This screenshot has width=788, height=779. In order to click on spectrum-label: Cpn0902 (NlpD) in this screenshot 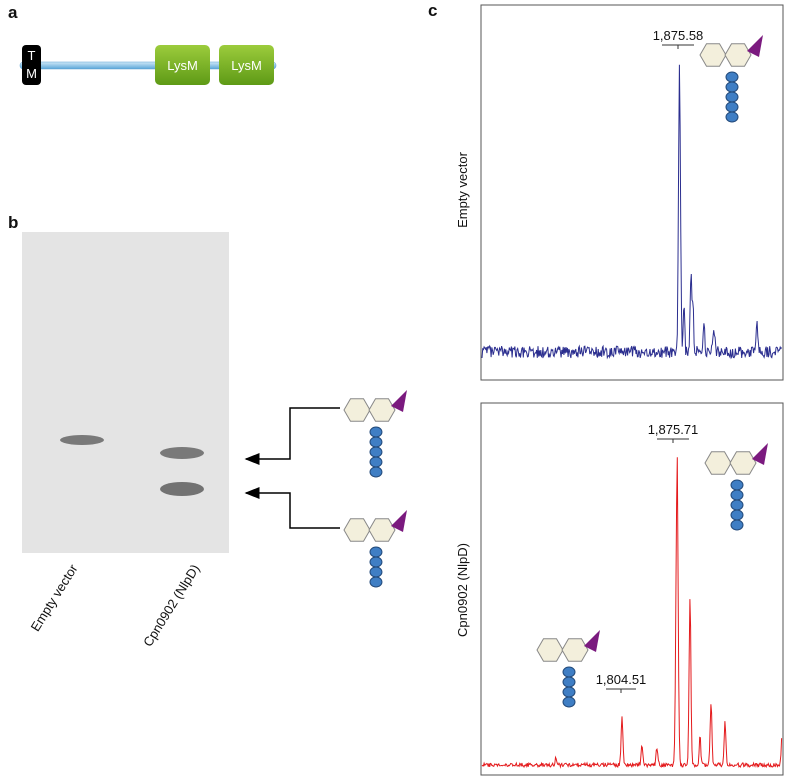, I will do `click(462, 590)`.